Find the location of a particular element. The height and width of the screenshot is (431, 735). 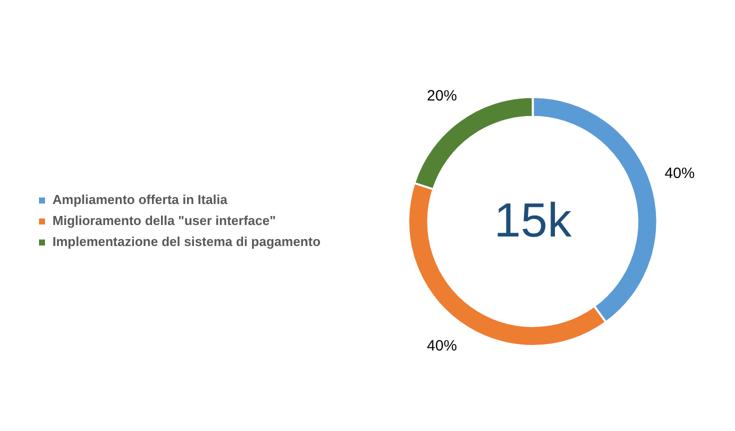

legend-label: Miglioramento della "user interface" is located at coordinates (164, 220).